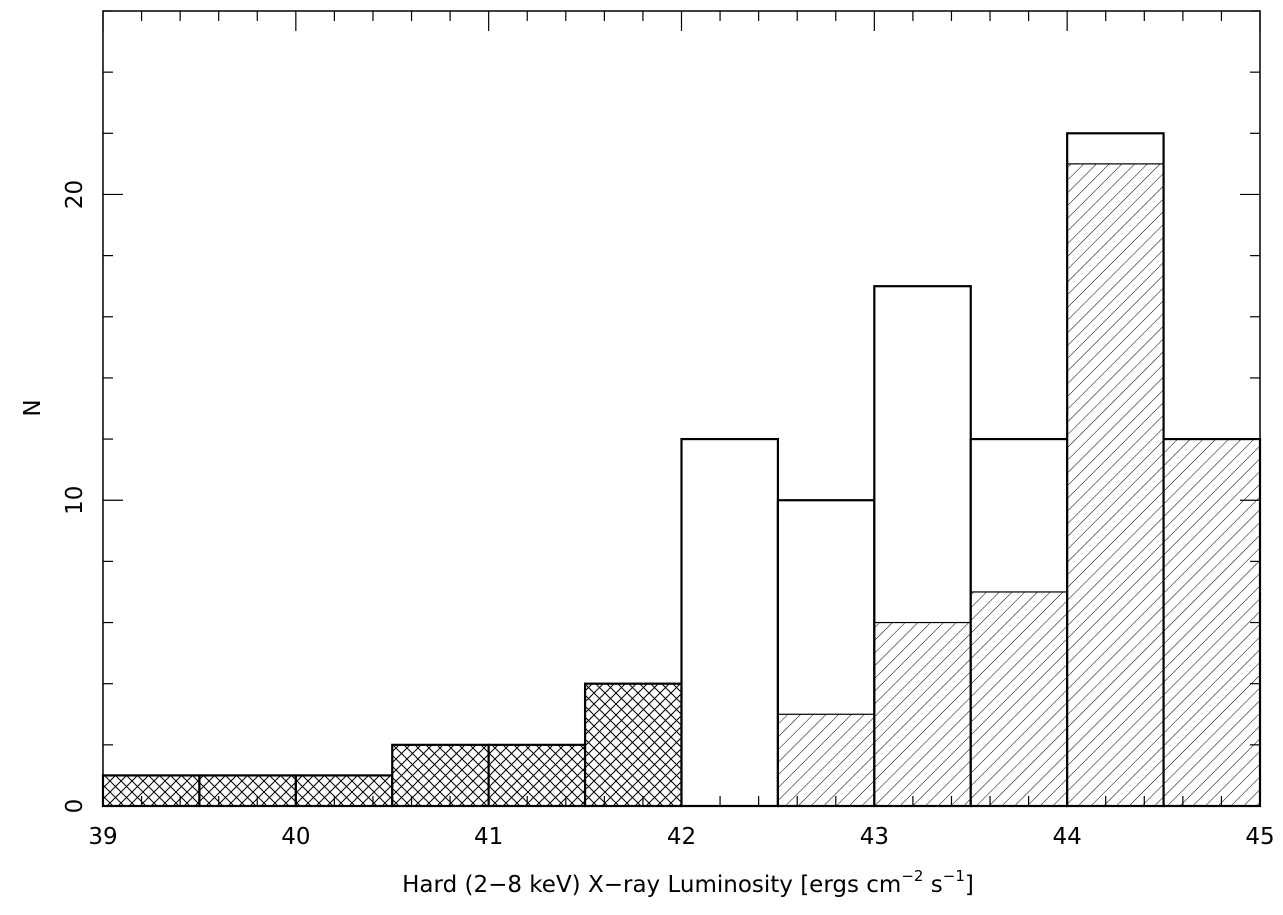  Describe the element at coordinates (102, 837) in the screenshot. I see `x-tick-label-39: 39` at that location.